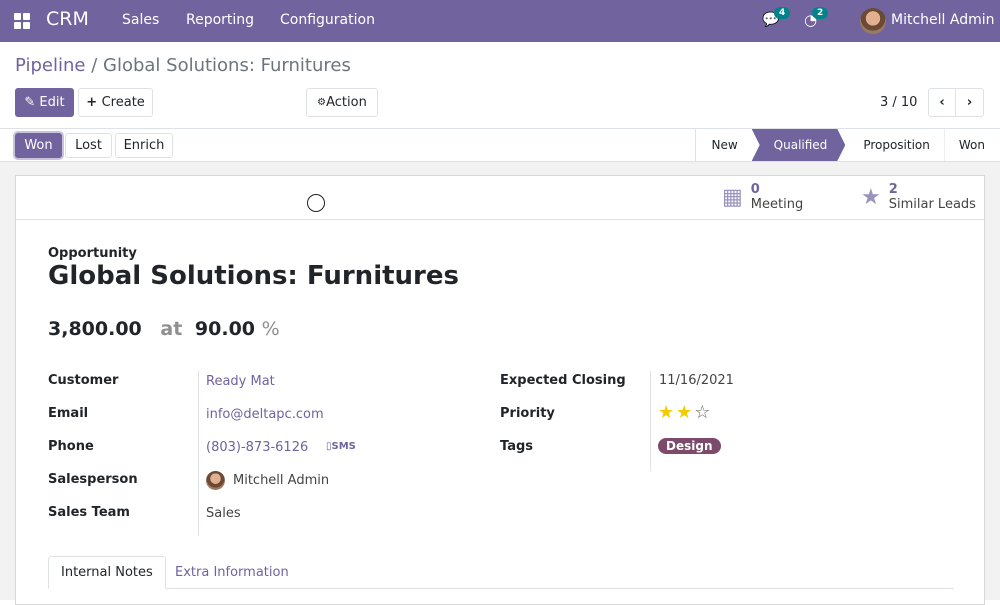 The image size is (1000, 605). What do you see at coordinates (52, 102) in the screenshot?
I see `edit-label: Edit` at bounding box center [52, 102].